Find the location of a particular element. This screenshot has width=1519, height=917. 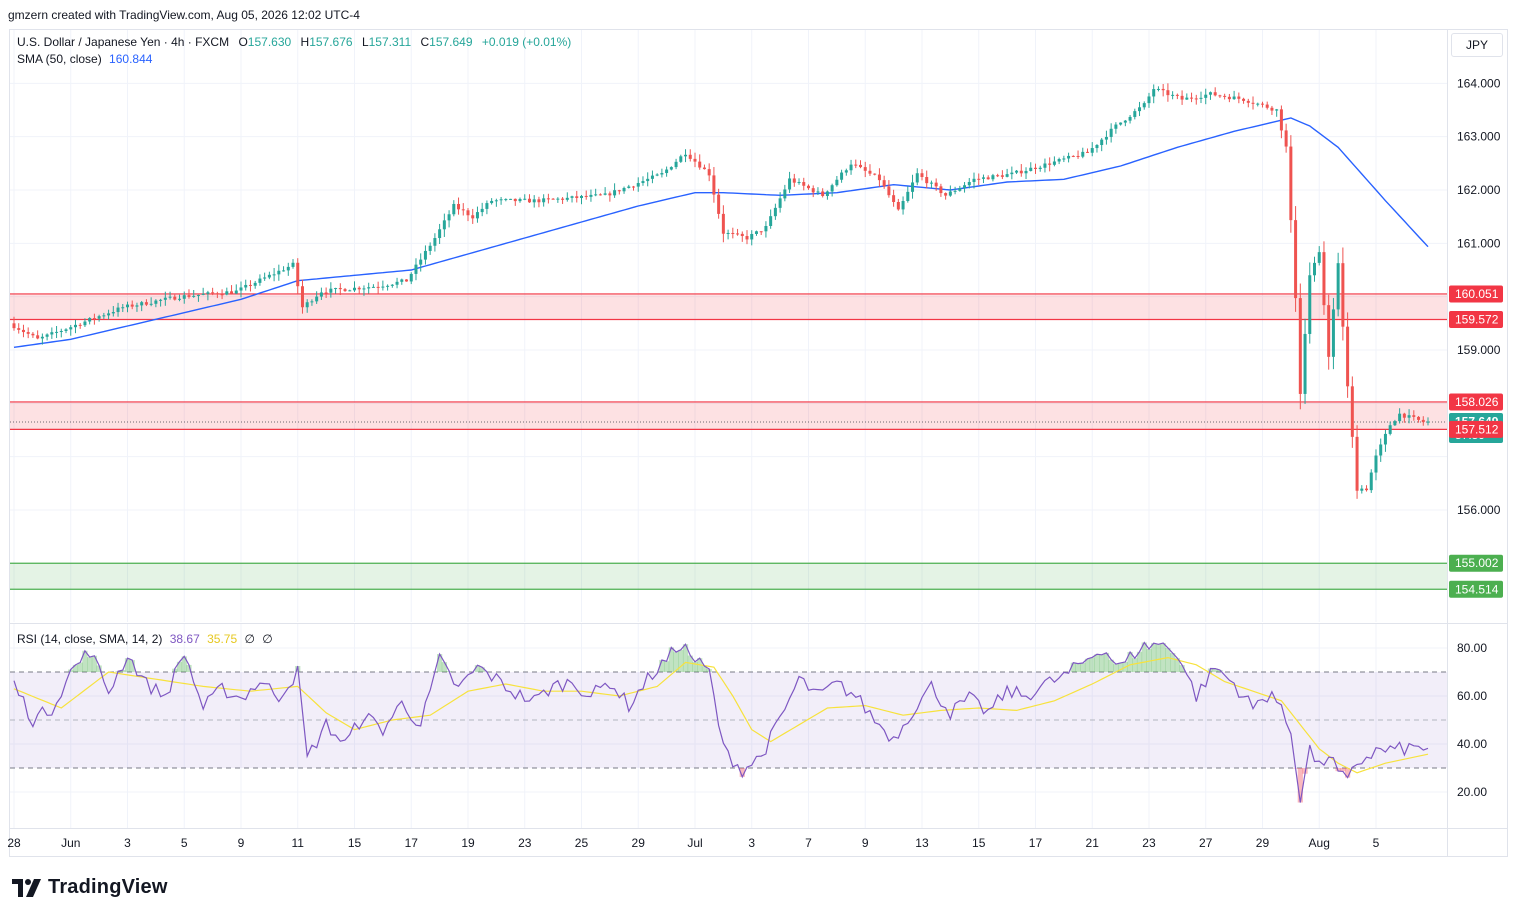

time-tick-label: Jul is located at coordinates (694, 843).